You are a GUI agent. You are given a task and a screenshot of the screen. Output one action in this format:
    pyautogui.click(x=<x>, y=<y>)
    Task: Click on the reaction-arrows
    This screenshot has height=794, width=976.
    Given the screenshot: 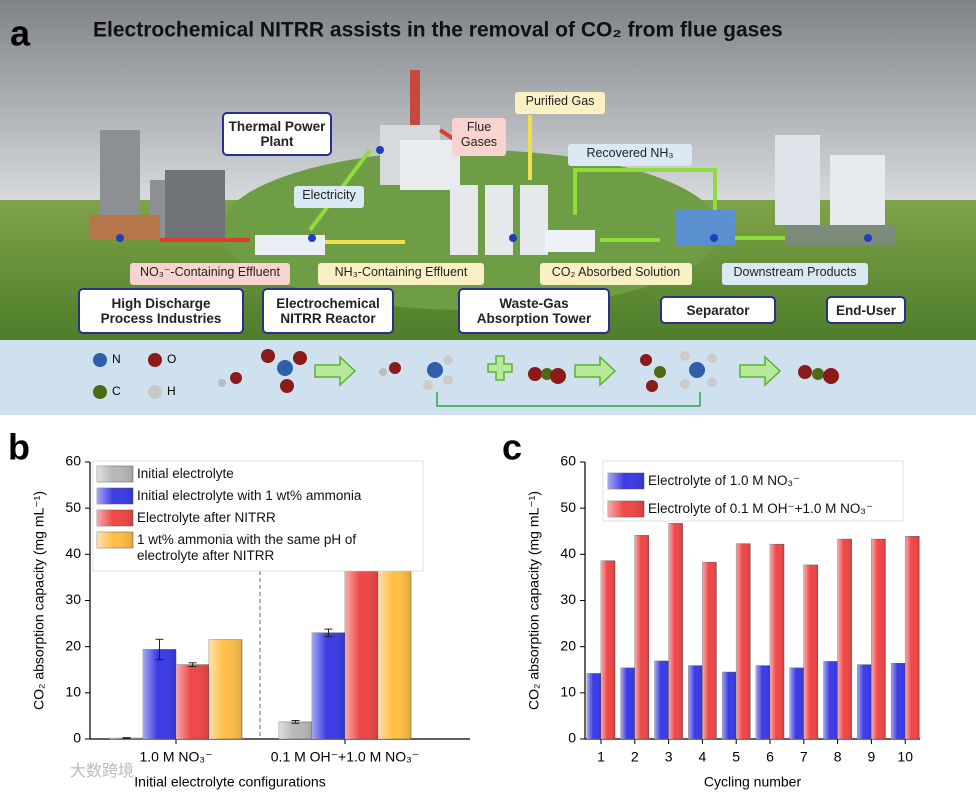 What is the action you would take?
    pyautogui.click(x=548, y=371)
    